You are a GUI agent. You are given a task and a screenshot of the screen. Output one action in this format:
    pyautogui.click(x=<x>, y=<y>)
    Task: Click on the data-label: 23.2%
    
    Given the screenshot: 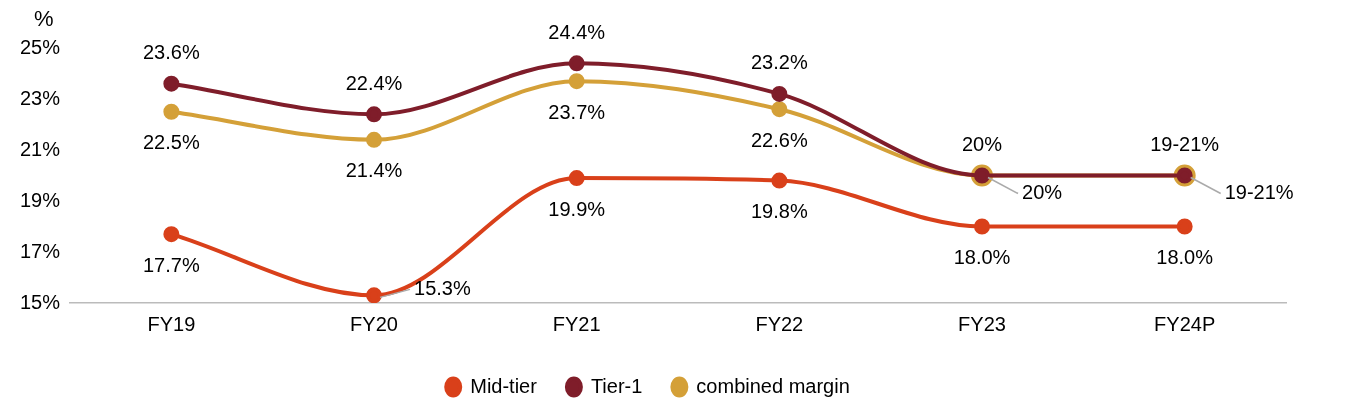 What is the action you would take?
    pyautogui.click(x=779, y=62)
    